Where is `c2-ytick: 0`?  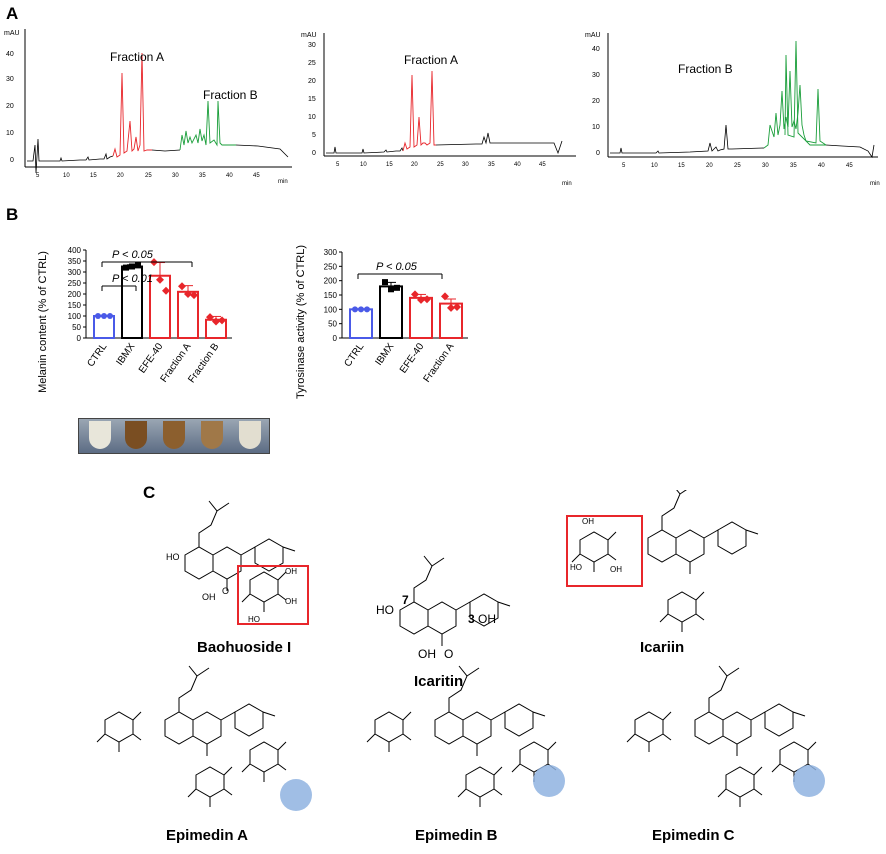
c2-ytick: 0 is located at coordinates (314, 153).